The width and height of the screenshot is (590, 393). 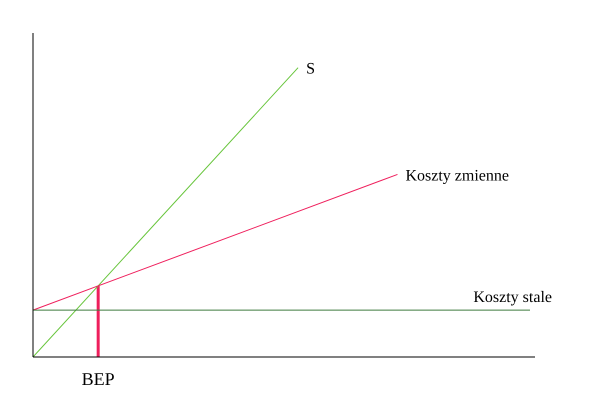 I want to click on series-label: Koszty stale, so click(x=512, y=297).